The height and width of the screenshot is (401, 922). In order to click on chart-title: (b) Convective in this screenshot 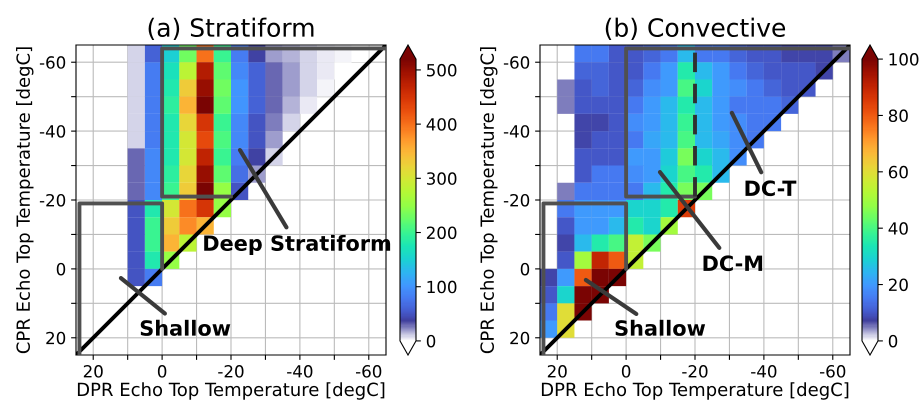, I will do `click(696, 29)`.